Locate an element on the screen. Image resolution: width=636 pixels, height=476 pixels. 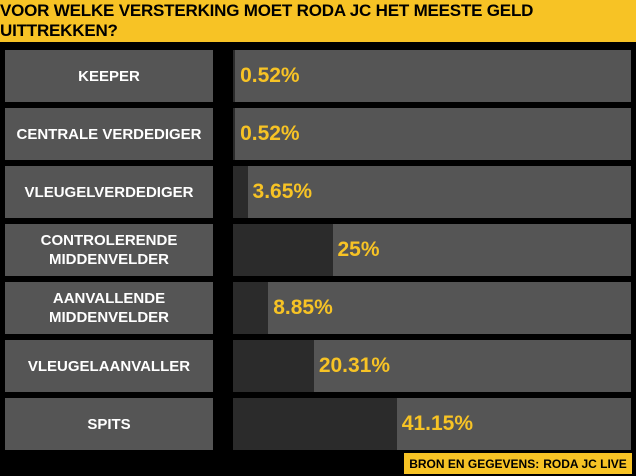
category-label: CONTROLERENDE MIDDENVELDER is located at coordinates (109, 250).